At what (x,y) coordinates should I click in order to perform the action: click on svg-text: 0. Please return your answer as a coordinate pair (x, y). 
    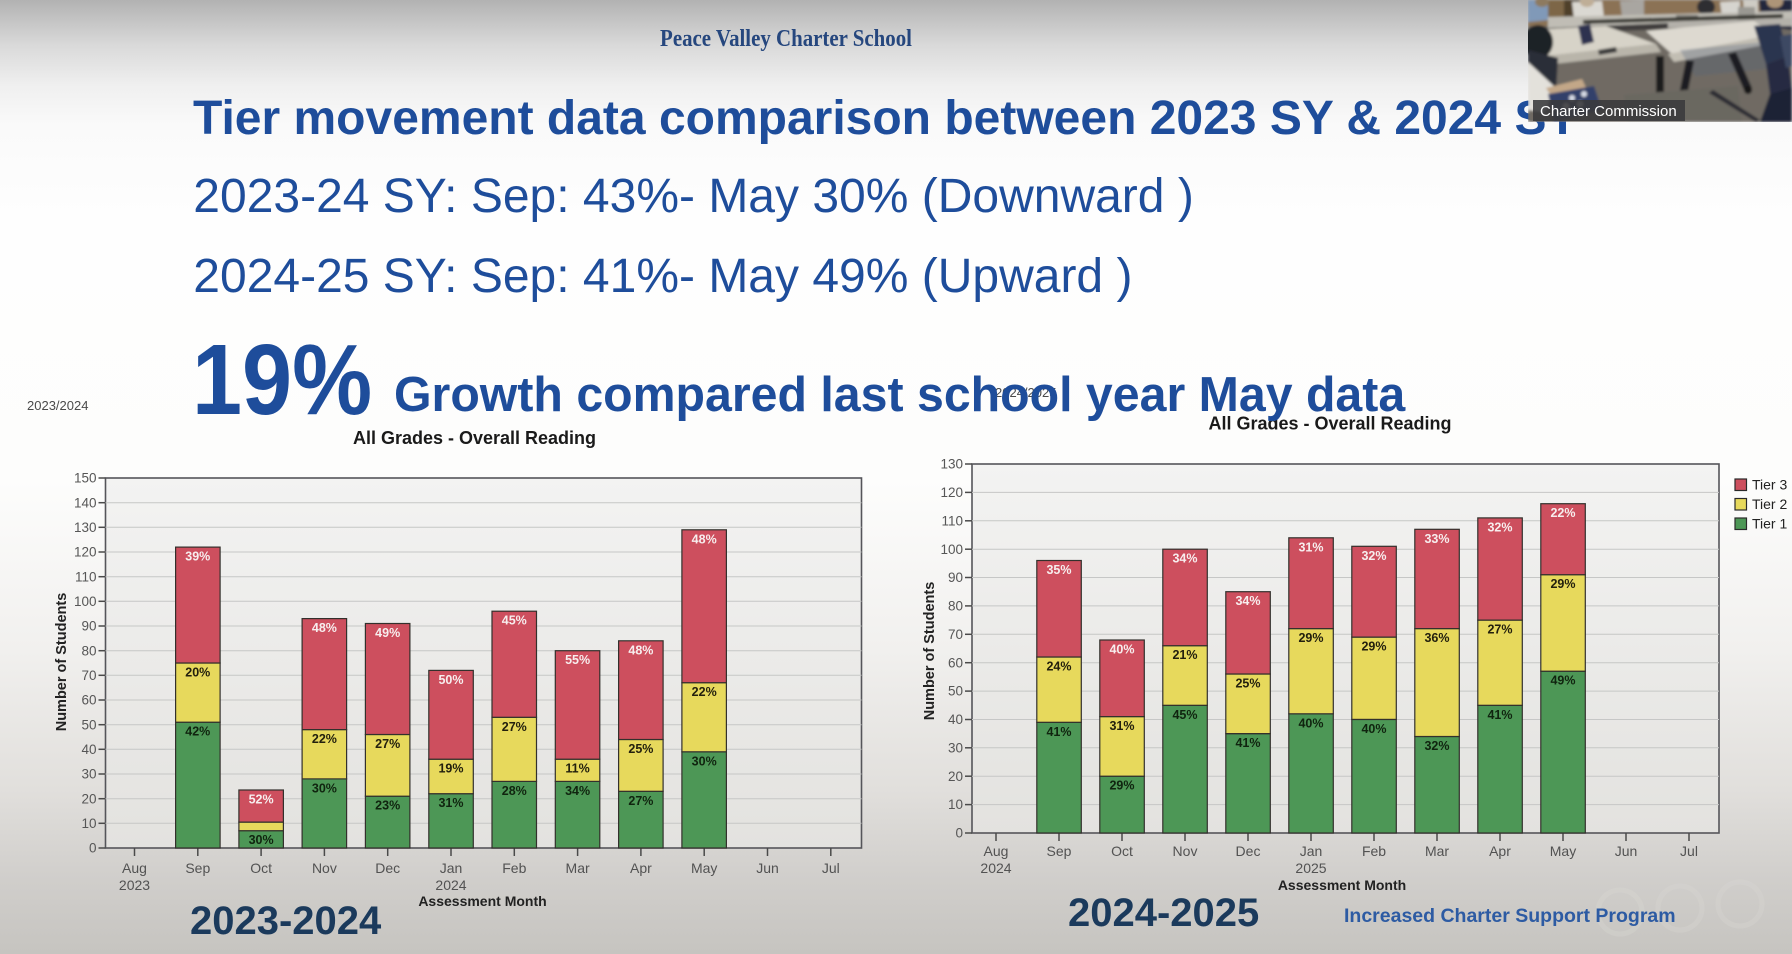
    Looking at the image, I should click on (959, 833).